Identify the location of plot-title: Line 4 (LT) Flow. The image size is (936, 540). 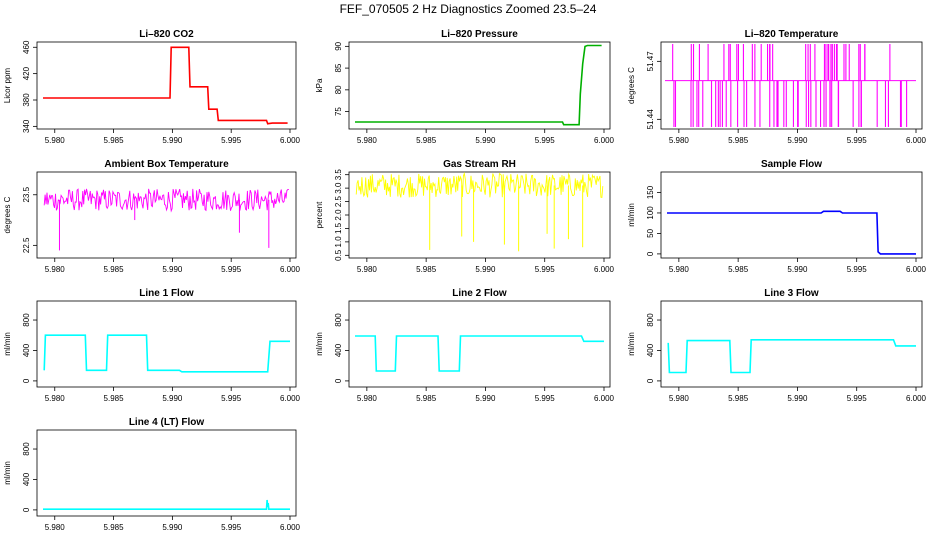
(167, 422).